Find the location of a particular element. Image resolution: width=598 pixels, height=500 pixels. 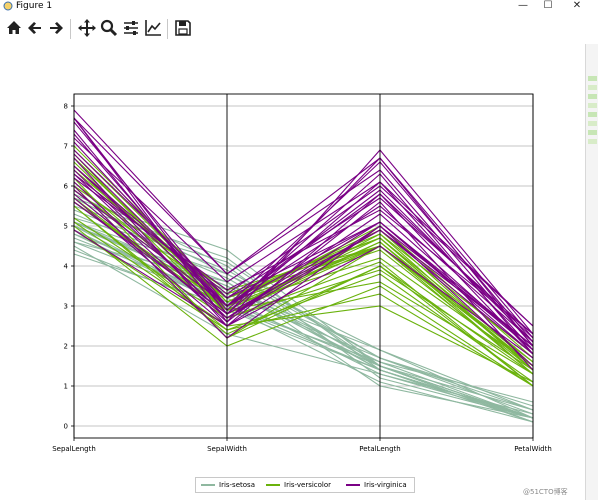

x-tick-label: SepalWidth is located at coordinates (227, 449).